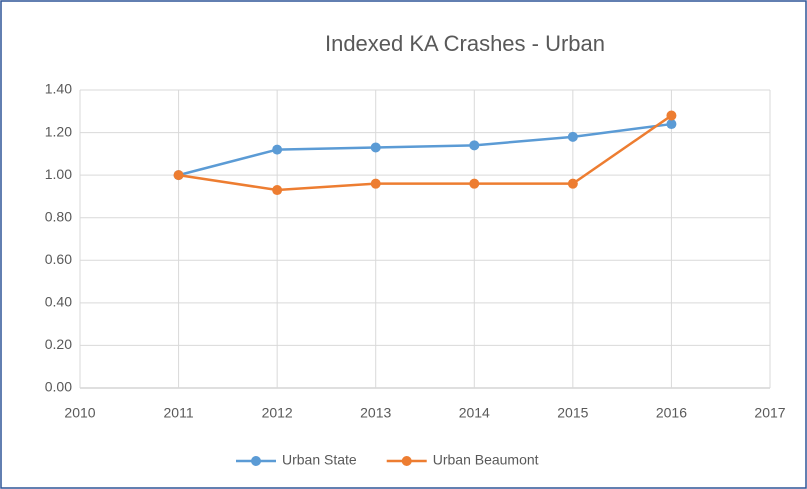 This screenshot has height=489, width=807. I want to click on x-tick-label: 2010, so click(79, 413).